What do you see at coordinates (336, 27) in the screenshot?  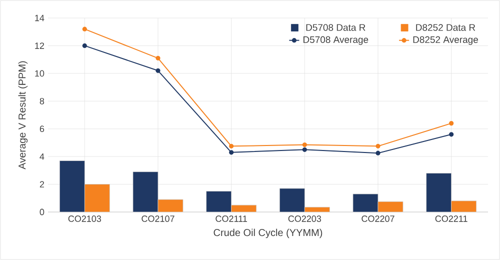 I see `legend-label: D5708 Data R` at bounding box center [336, 27].